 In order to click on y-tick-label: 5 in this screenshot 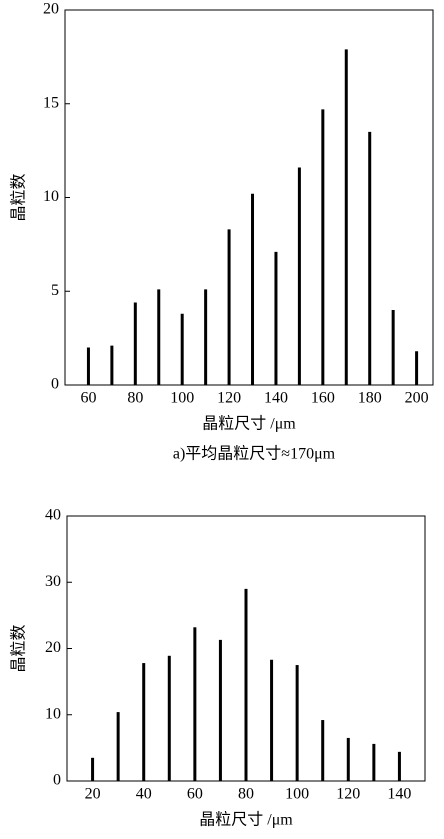, I will do `click(55, 290)`.